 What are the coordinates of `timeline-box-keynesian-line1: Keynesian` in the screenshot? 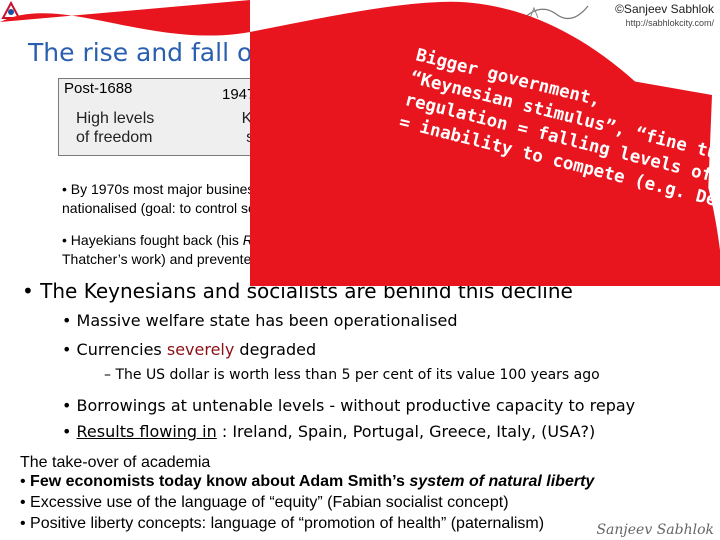 It's located at (279, 118).